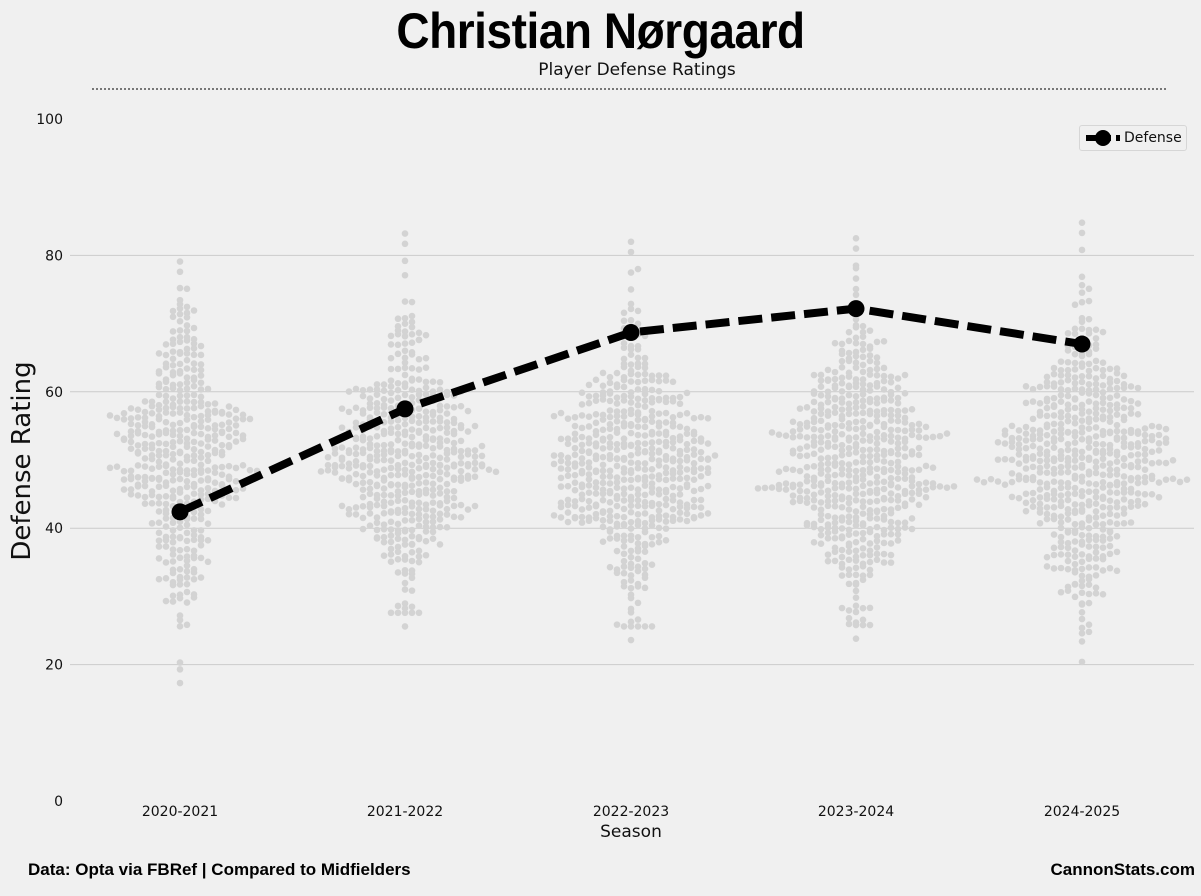  What do you see at coordinates (22, 460) in the screenshot?
I see `y-axis-label: Defense Rating` at bounding box center [22, 460].